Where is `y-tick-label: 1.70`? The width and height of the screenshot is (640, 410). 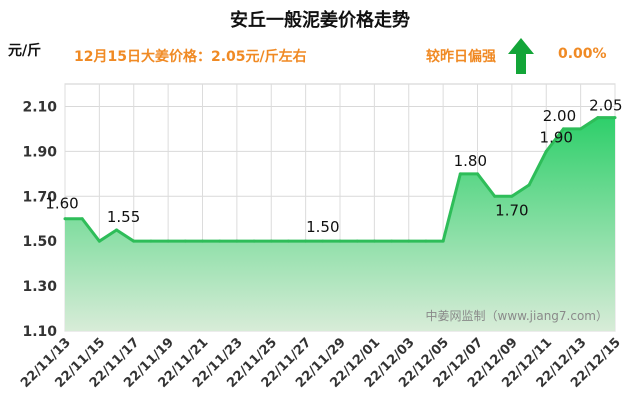 y-tick-label: 1.70 is located at coordinates (39, 197).